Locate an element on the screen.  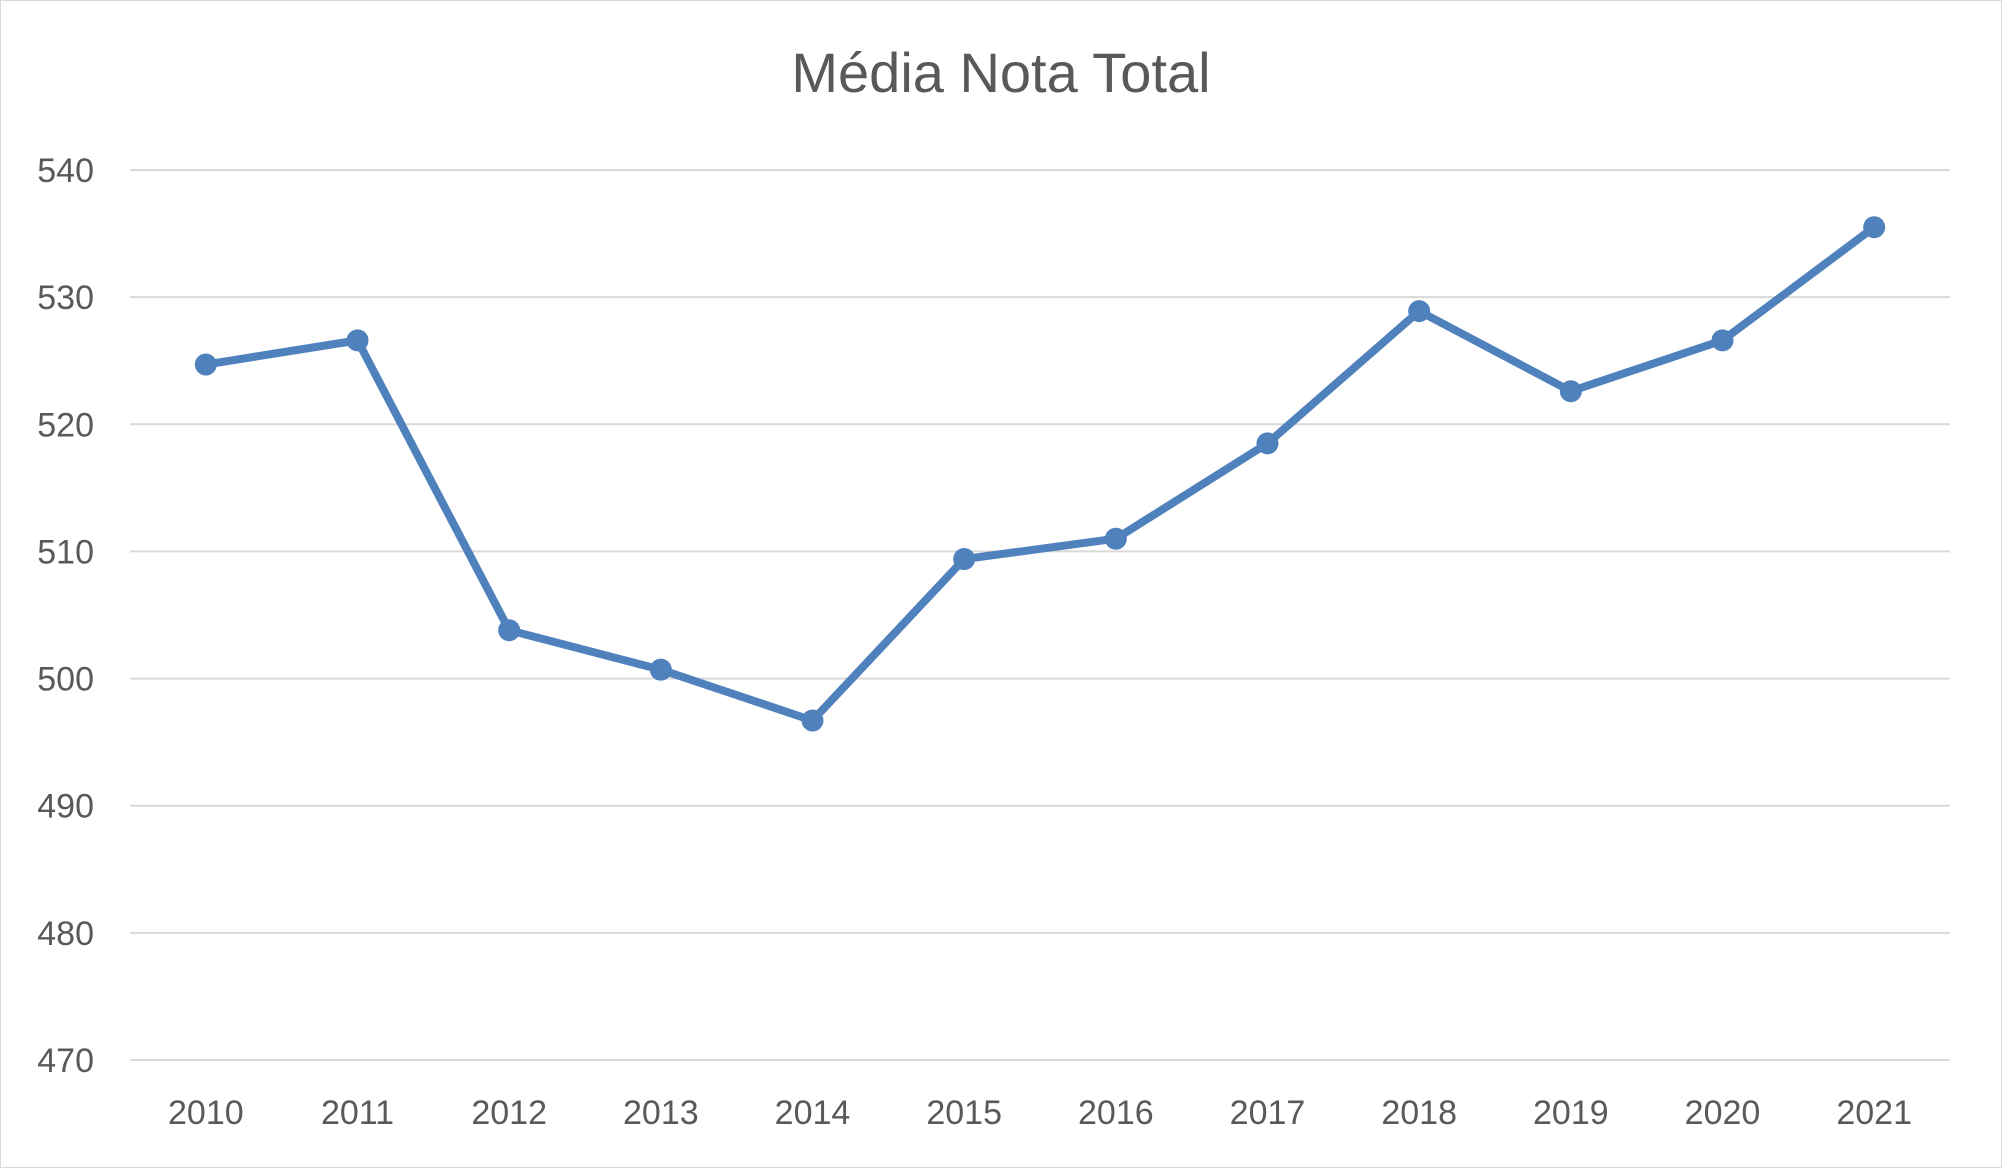
data-point-2012 is located at coordinates (509, 630).